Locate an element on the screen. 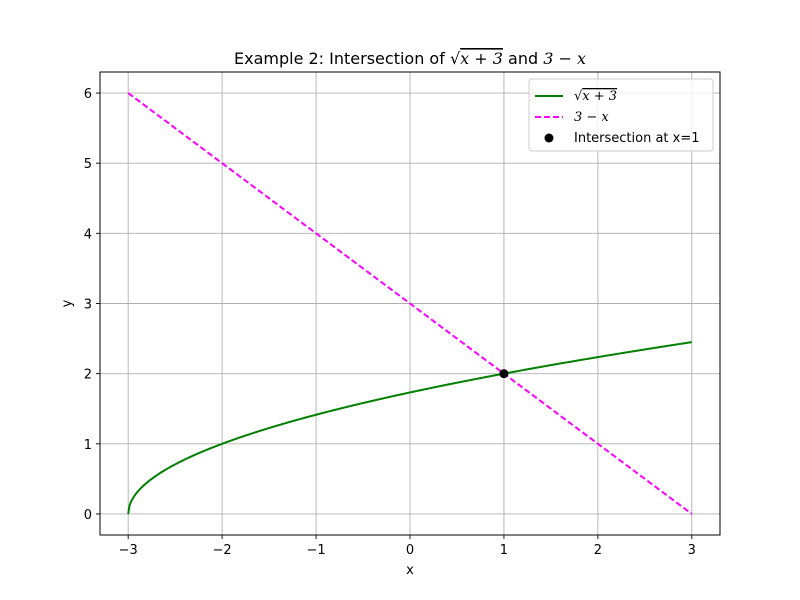  x-tick-label: −1 is located at coordinates (315, 550).